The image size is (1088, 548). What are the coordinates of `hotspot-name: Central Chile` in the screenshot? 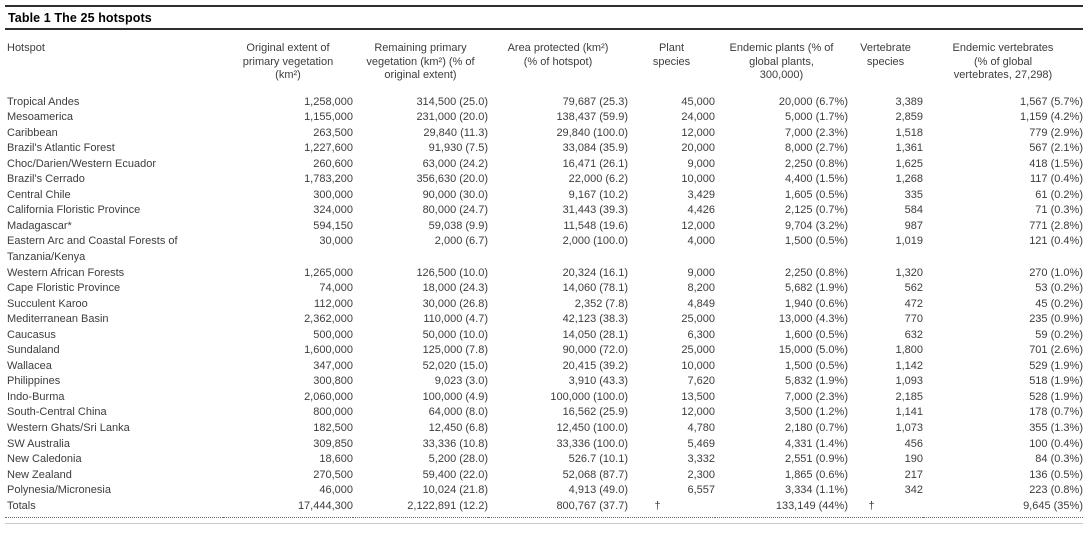 It's located at (39, 194).